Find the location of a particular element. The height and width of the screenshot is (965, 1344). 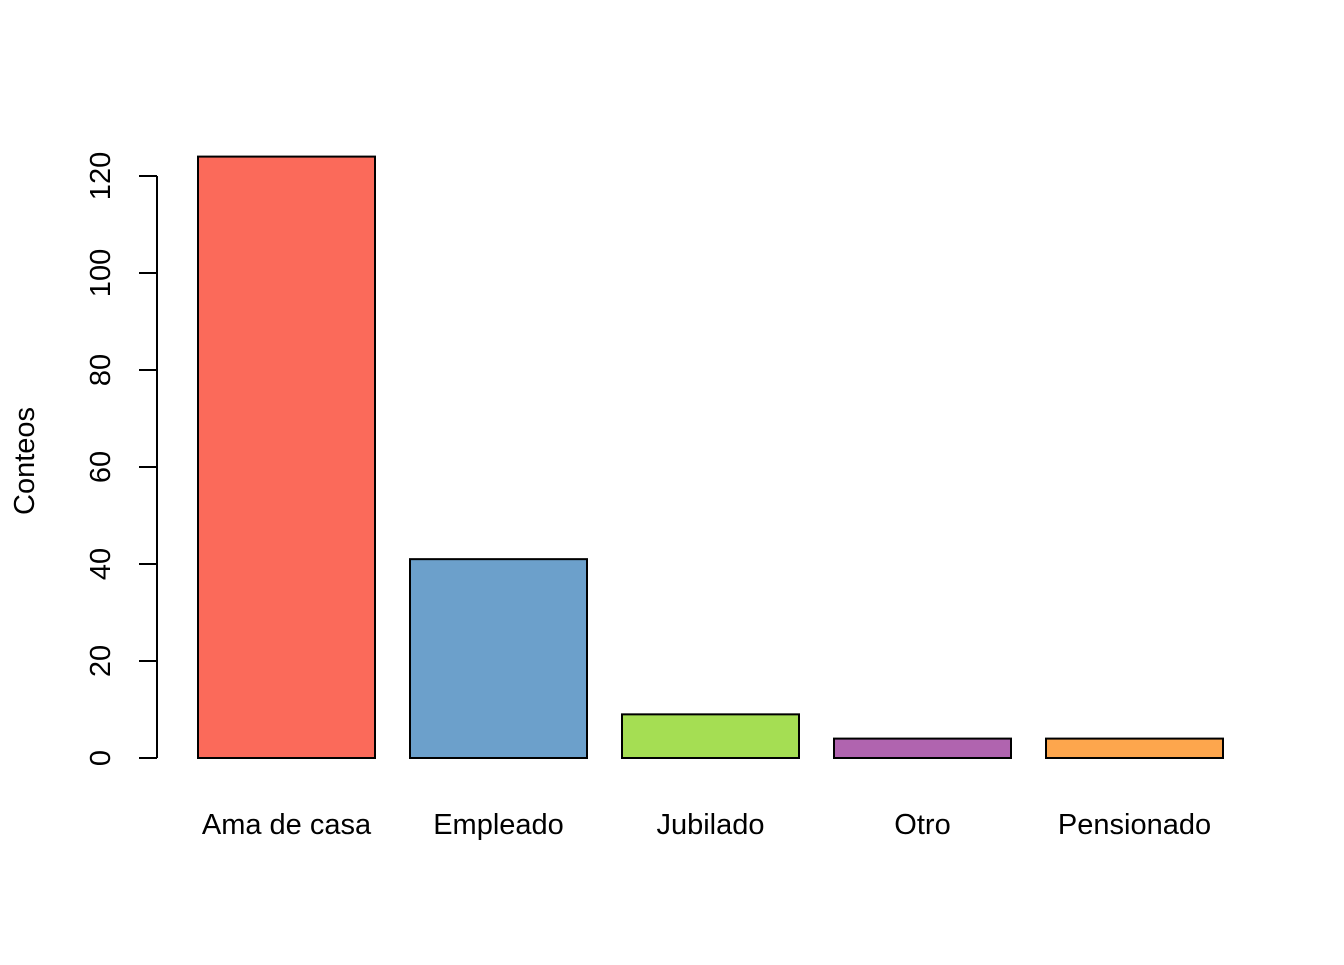

y-tick-label: 100 is located at coordinates (101, 273).